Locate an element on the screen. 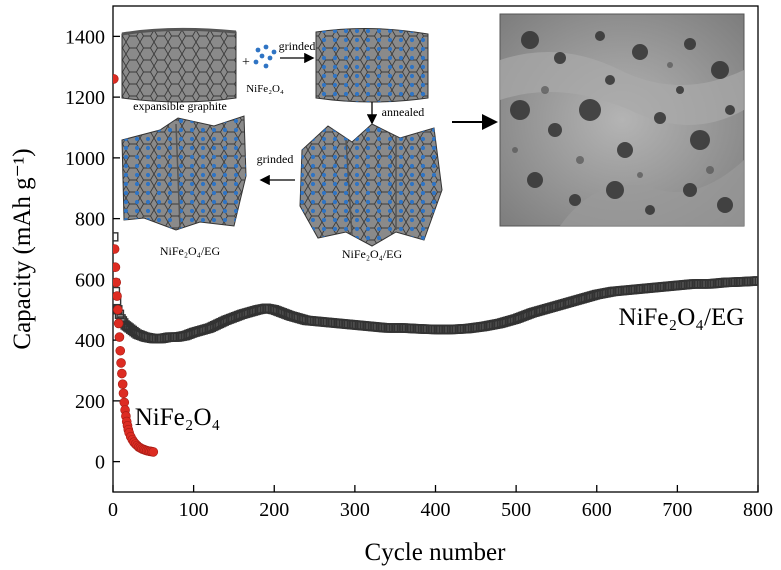  y-tick-label: 200 is located at coordinates (90, 402).